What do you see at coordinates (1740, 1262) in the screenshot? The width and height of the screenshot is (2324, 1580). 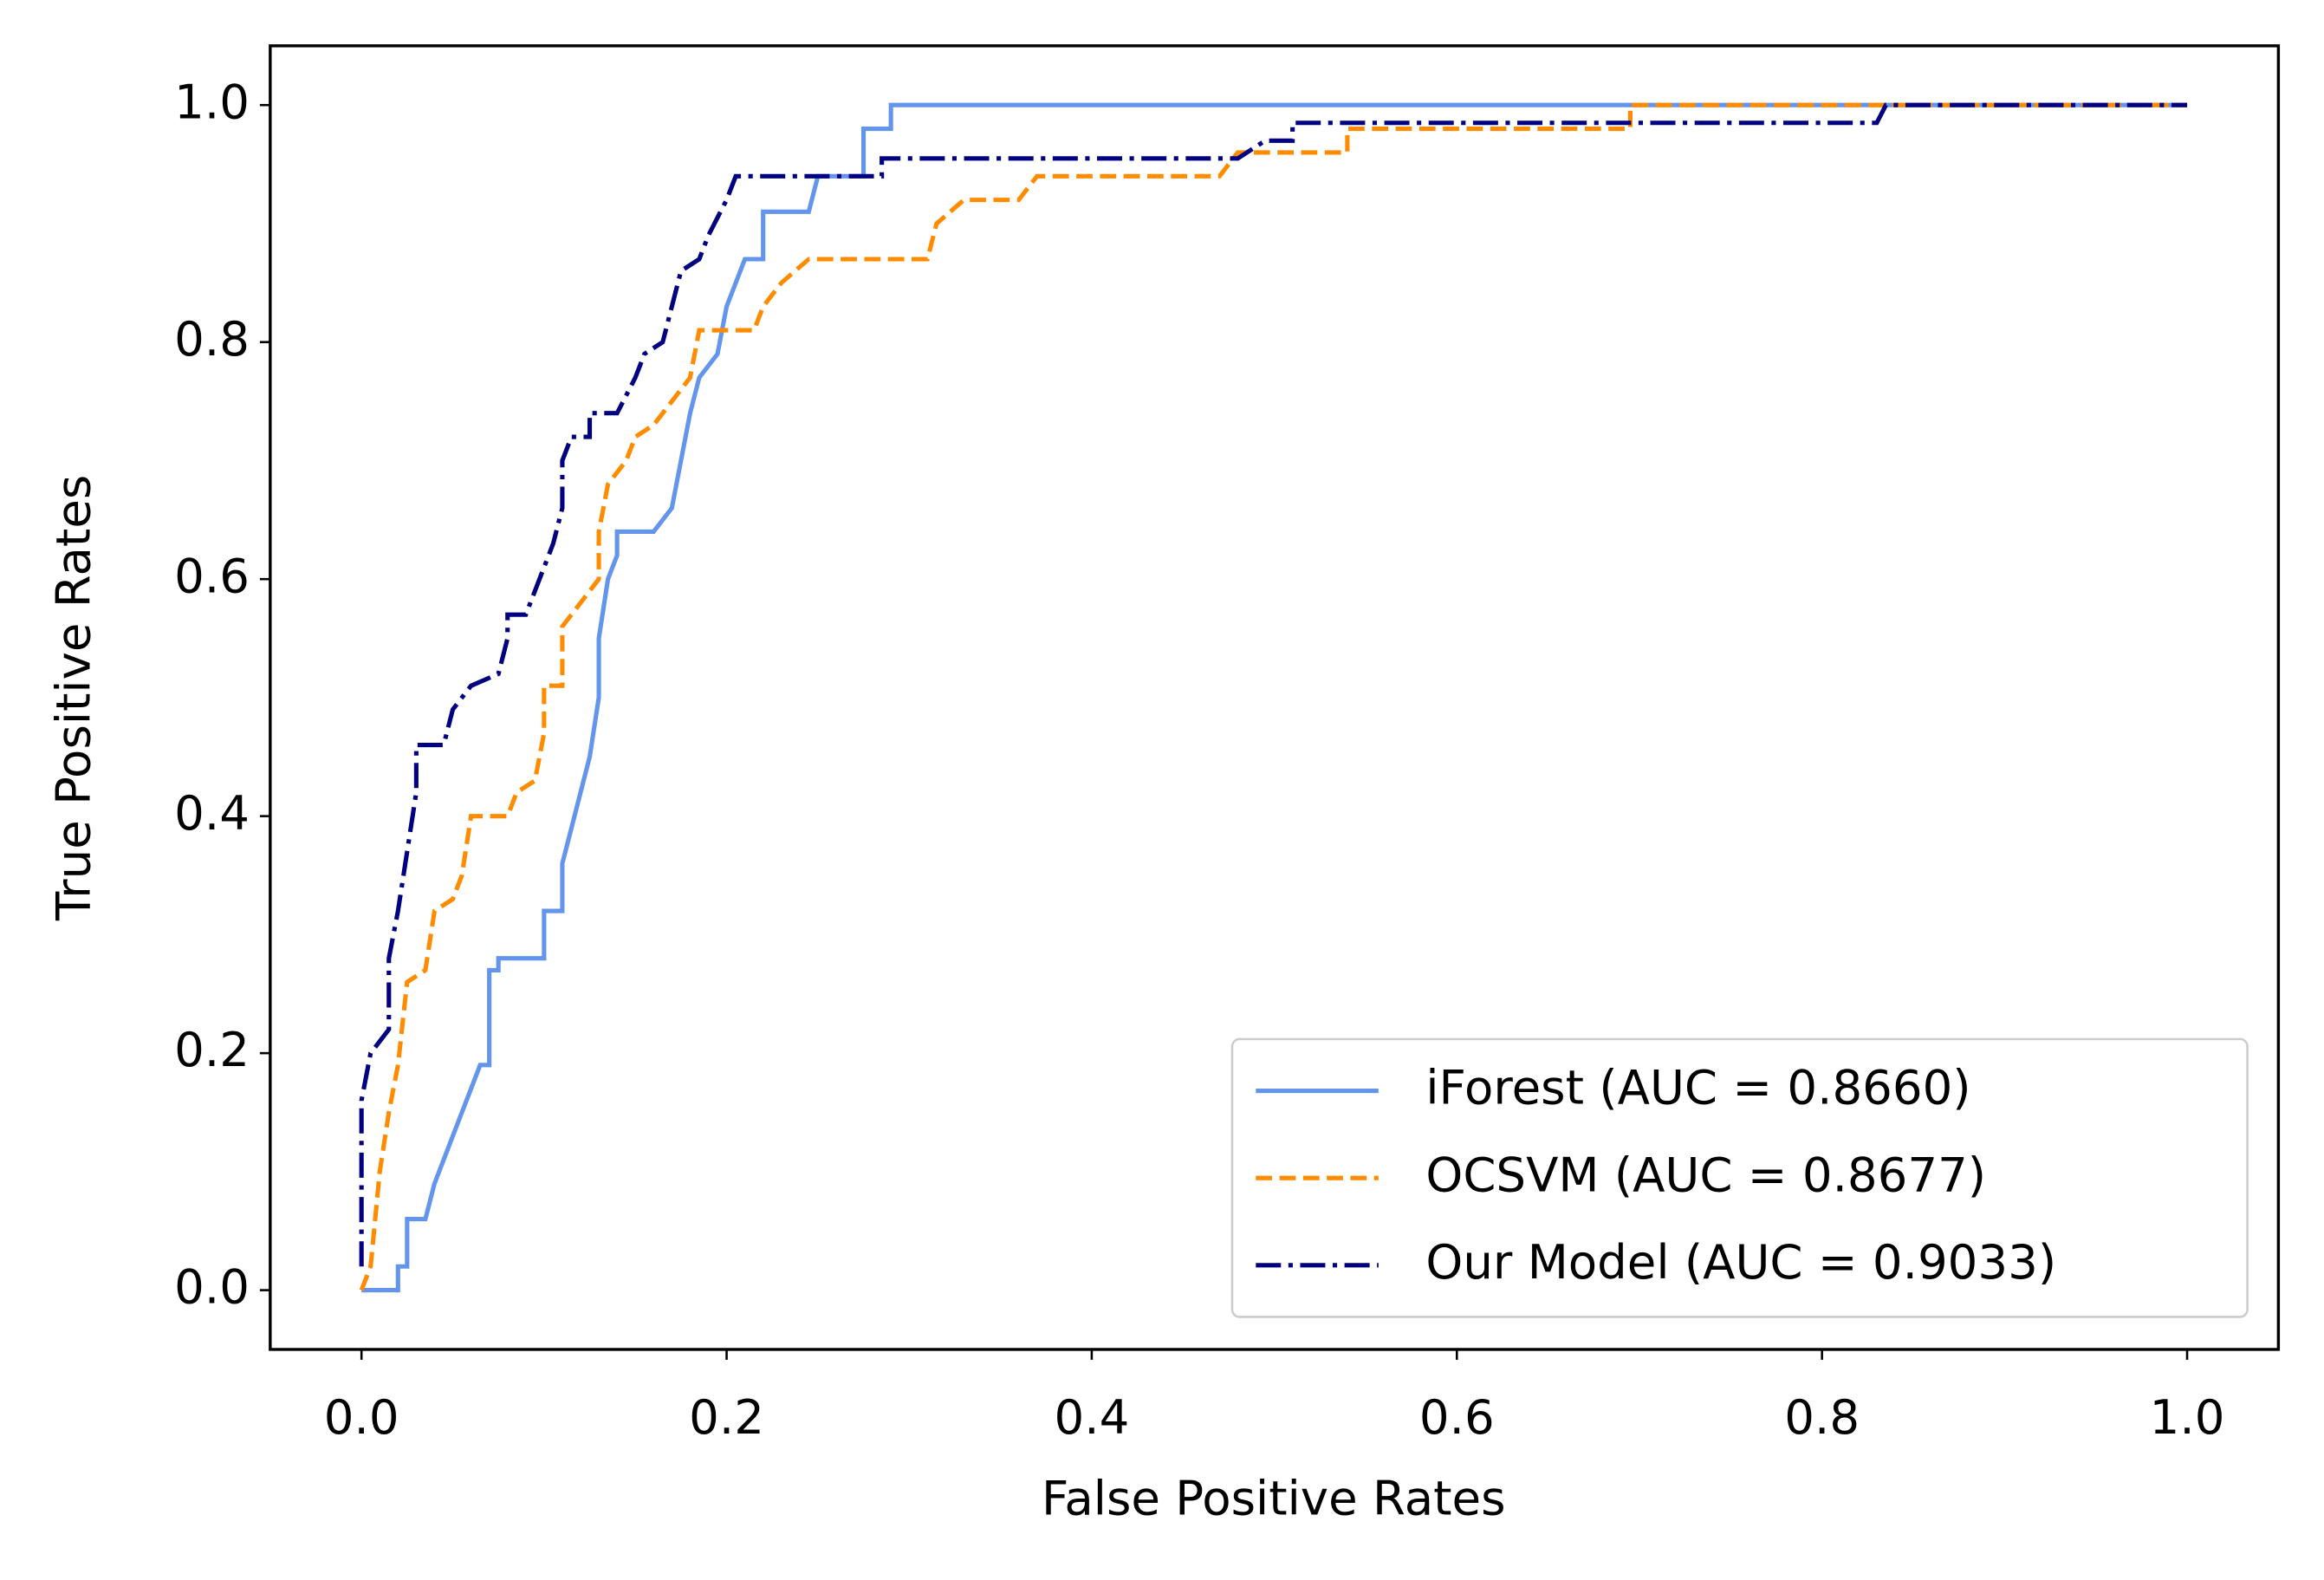 I see `legend-label: Our Model (AUC = 0.9033)` at bounding box center [1740, 1262].